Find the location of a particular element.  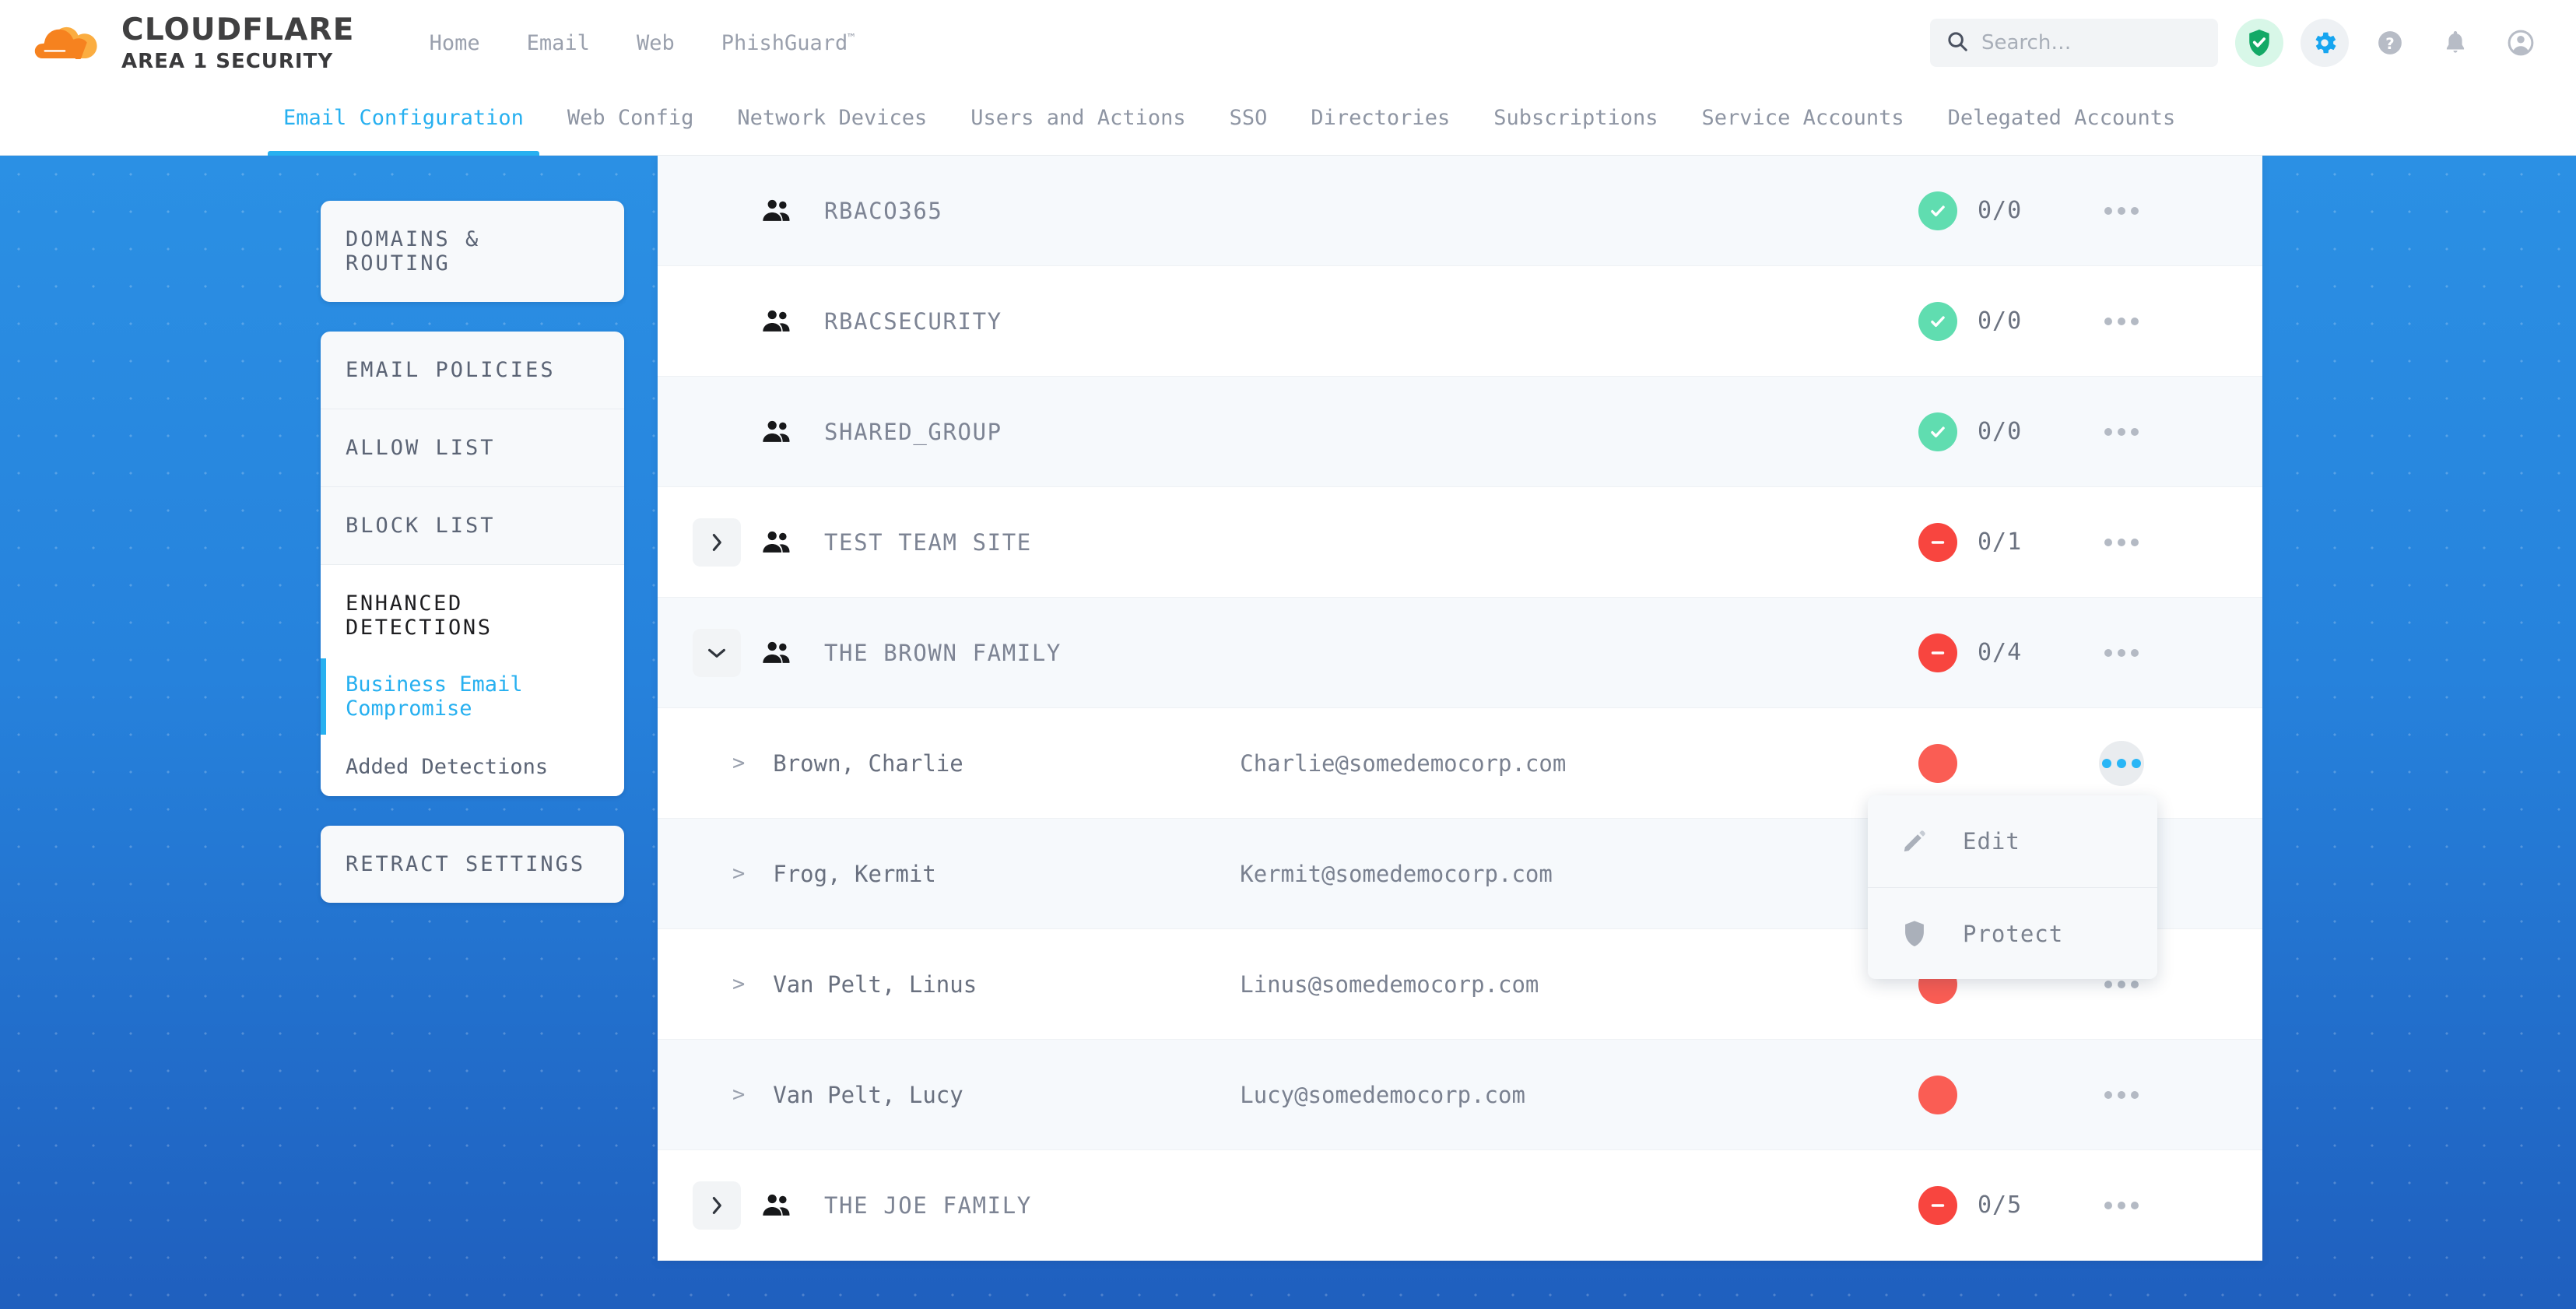

sidebar-item-domains-routing: DOMAINS & ROUTING is located at coordinates (473, 251).